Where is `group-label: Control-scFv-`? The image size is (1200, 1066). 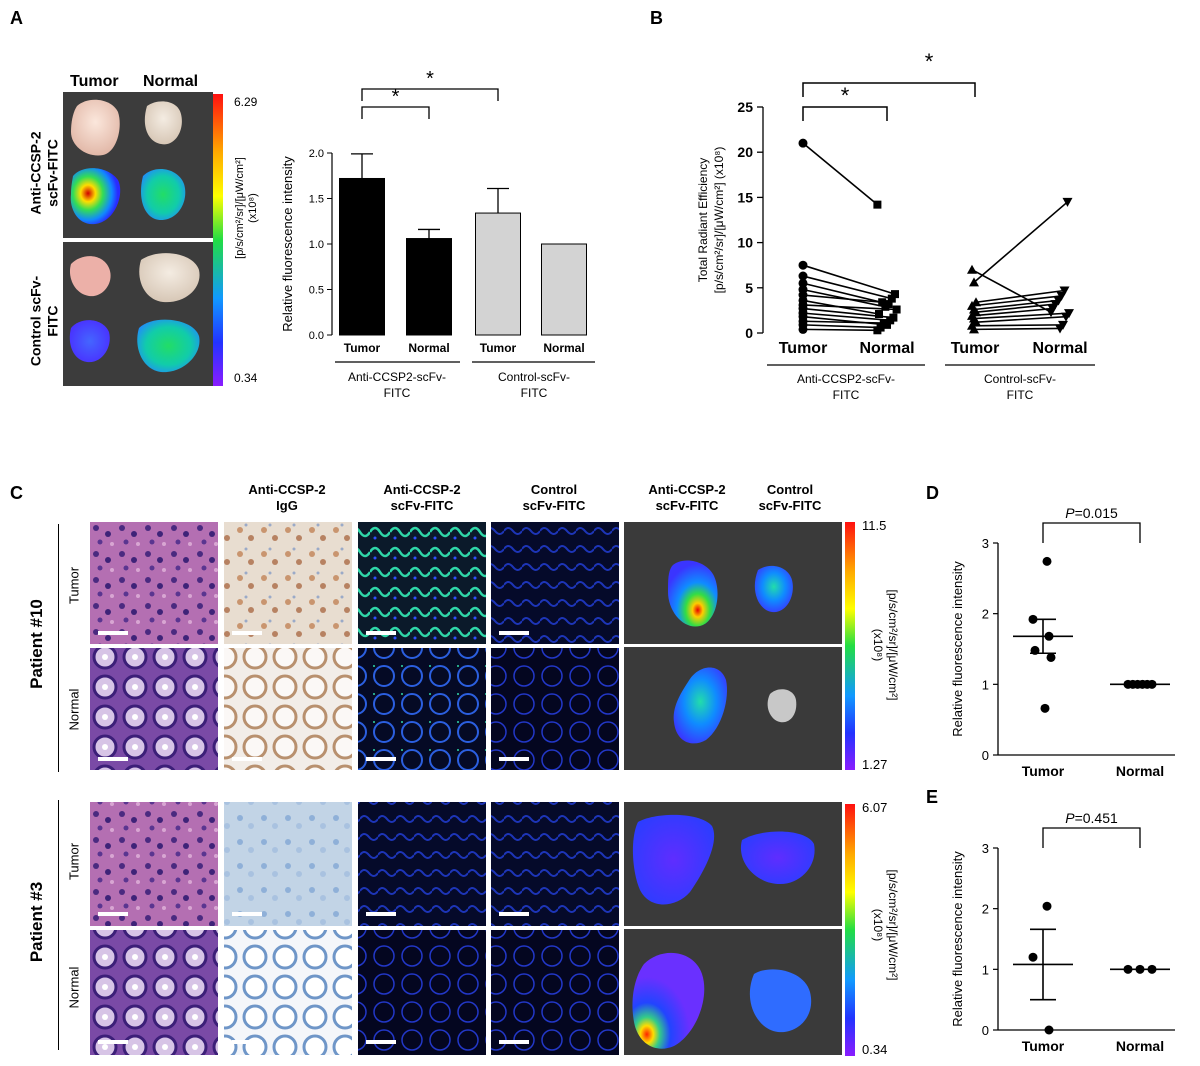 group-label: Control-scFv- is located at coordinates (1020, 379).